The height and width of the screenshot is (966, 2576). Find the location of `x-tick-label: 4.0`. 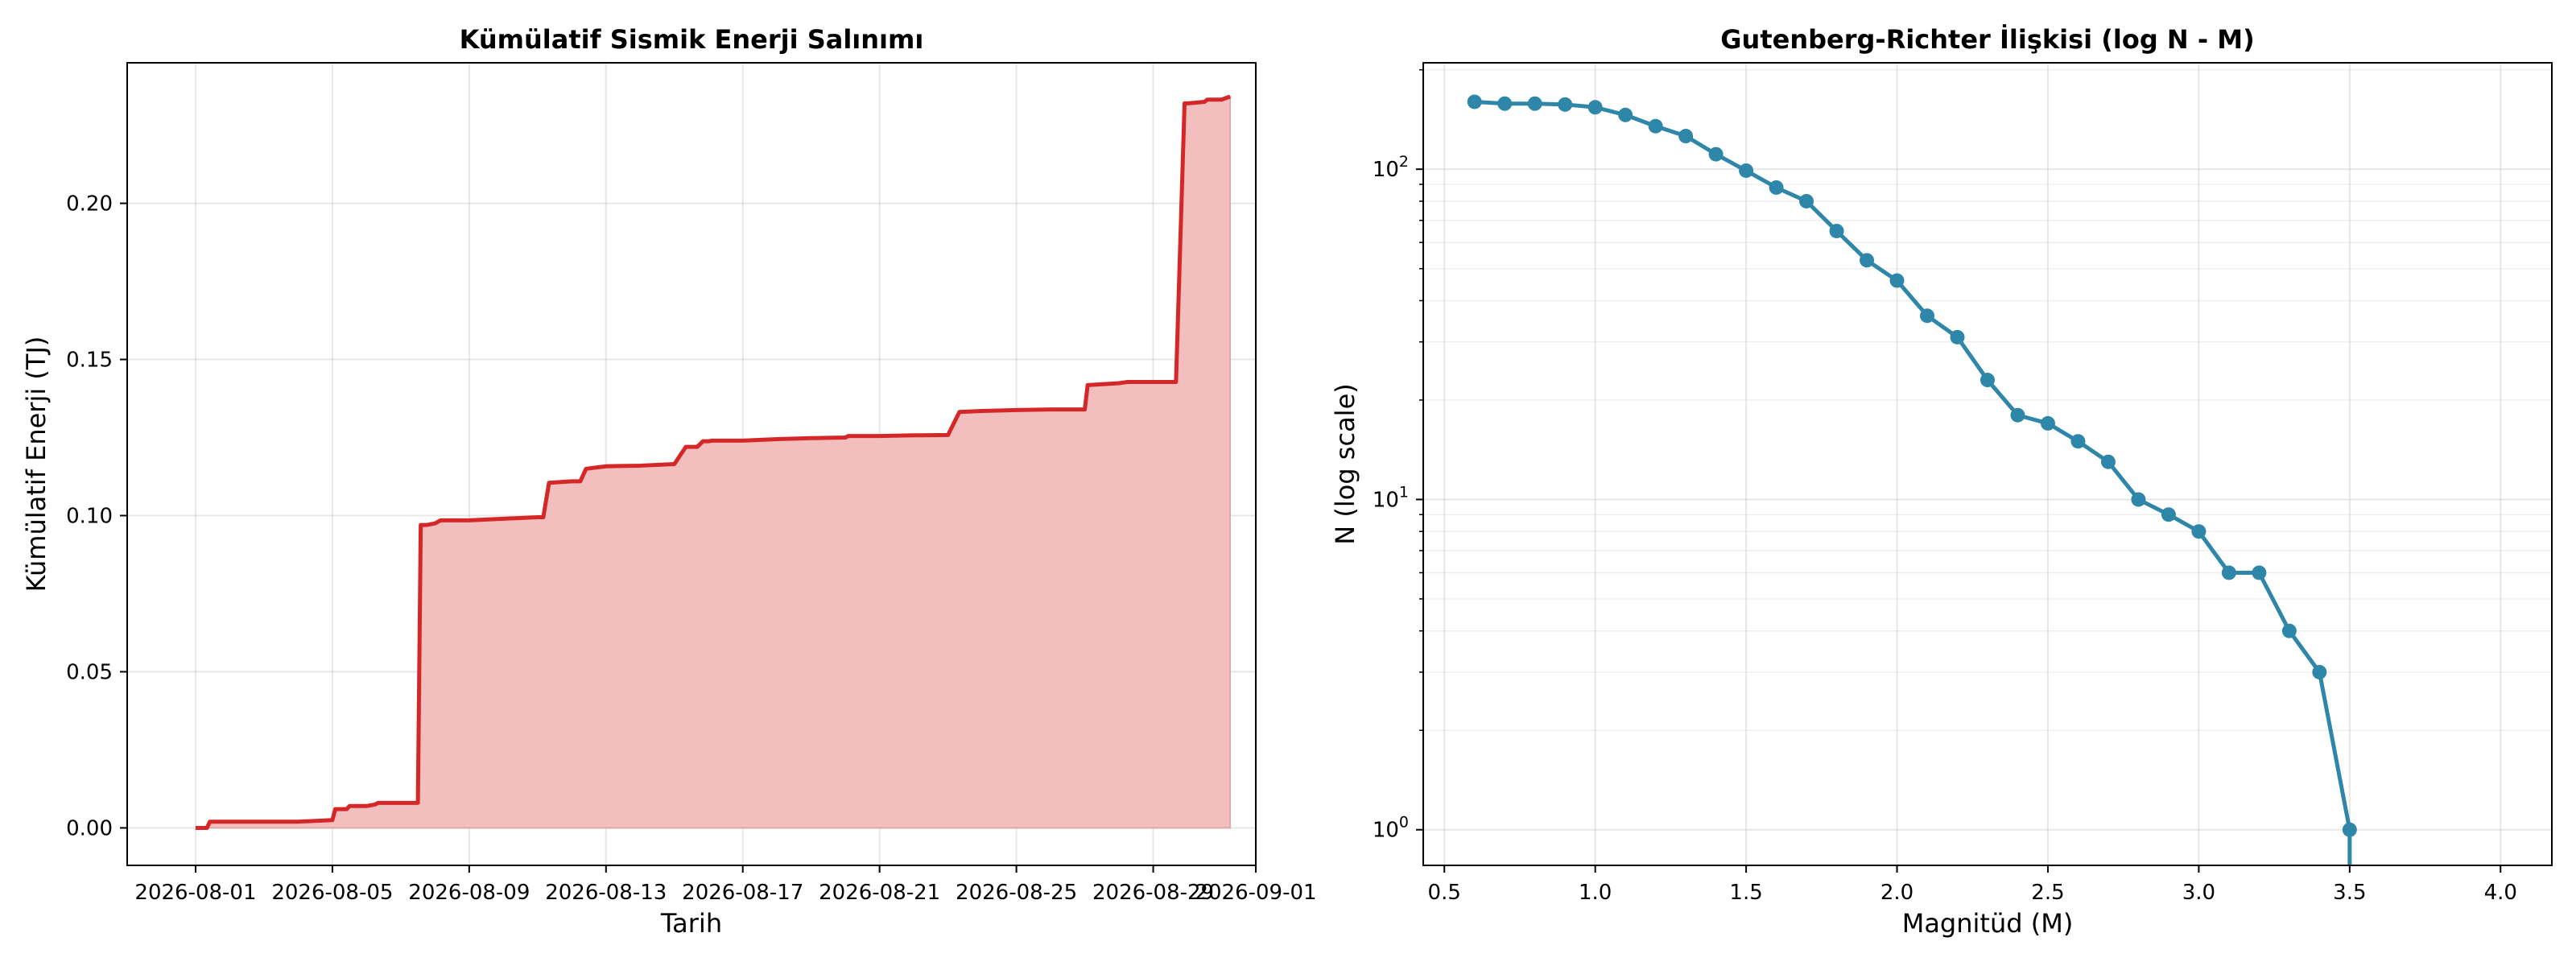

x-tick-label: 4.0 is located at coordinates (2500, 893).